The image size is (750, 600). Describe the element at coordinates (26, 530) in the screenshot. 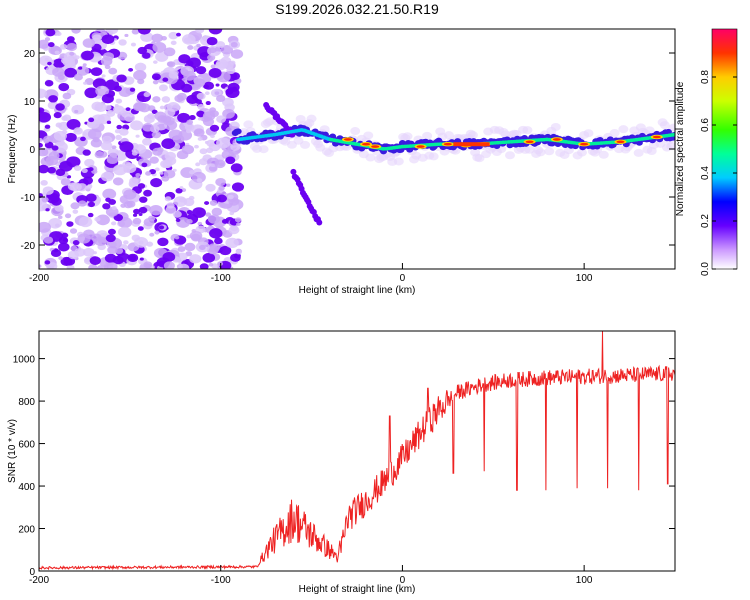

I see `y-tick-label: 200` at that location.